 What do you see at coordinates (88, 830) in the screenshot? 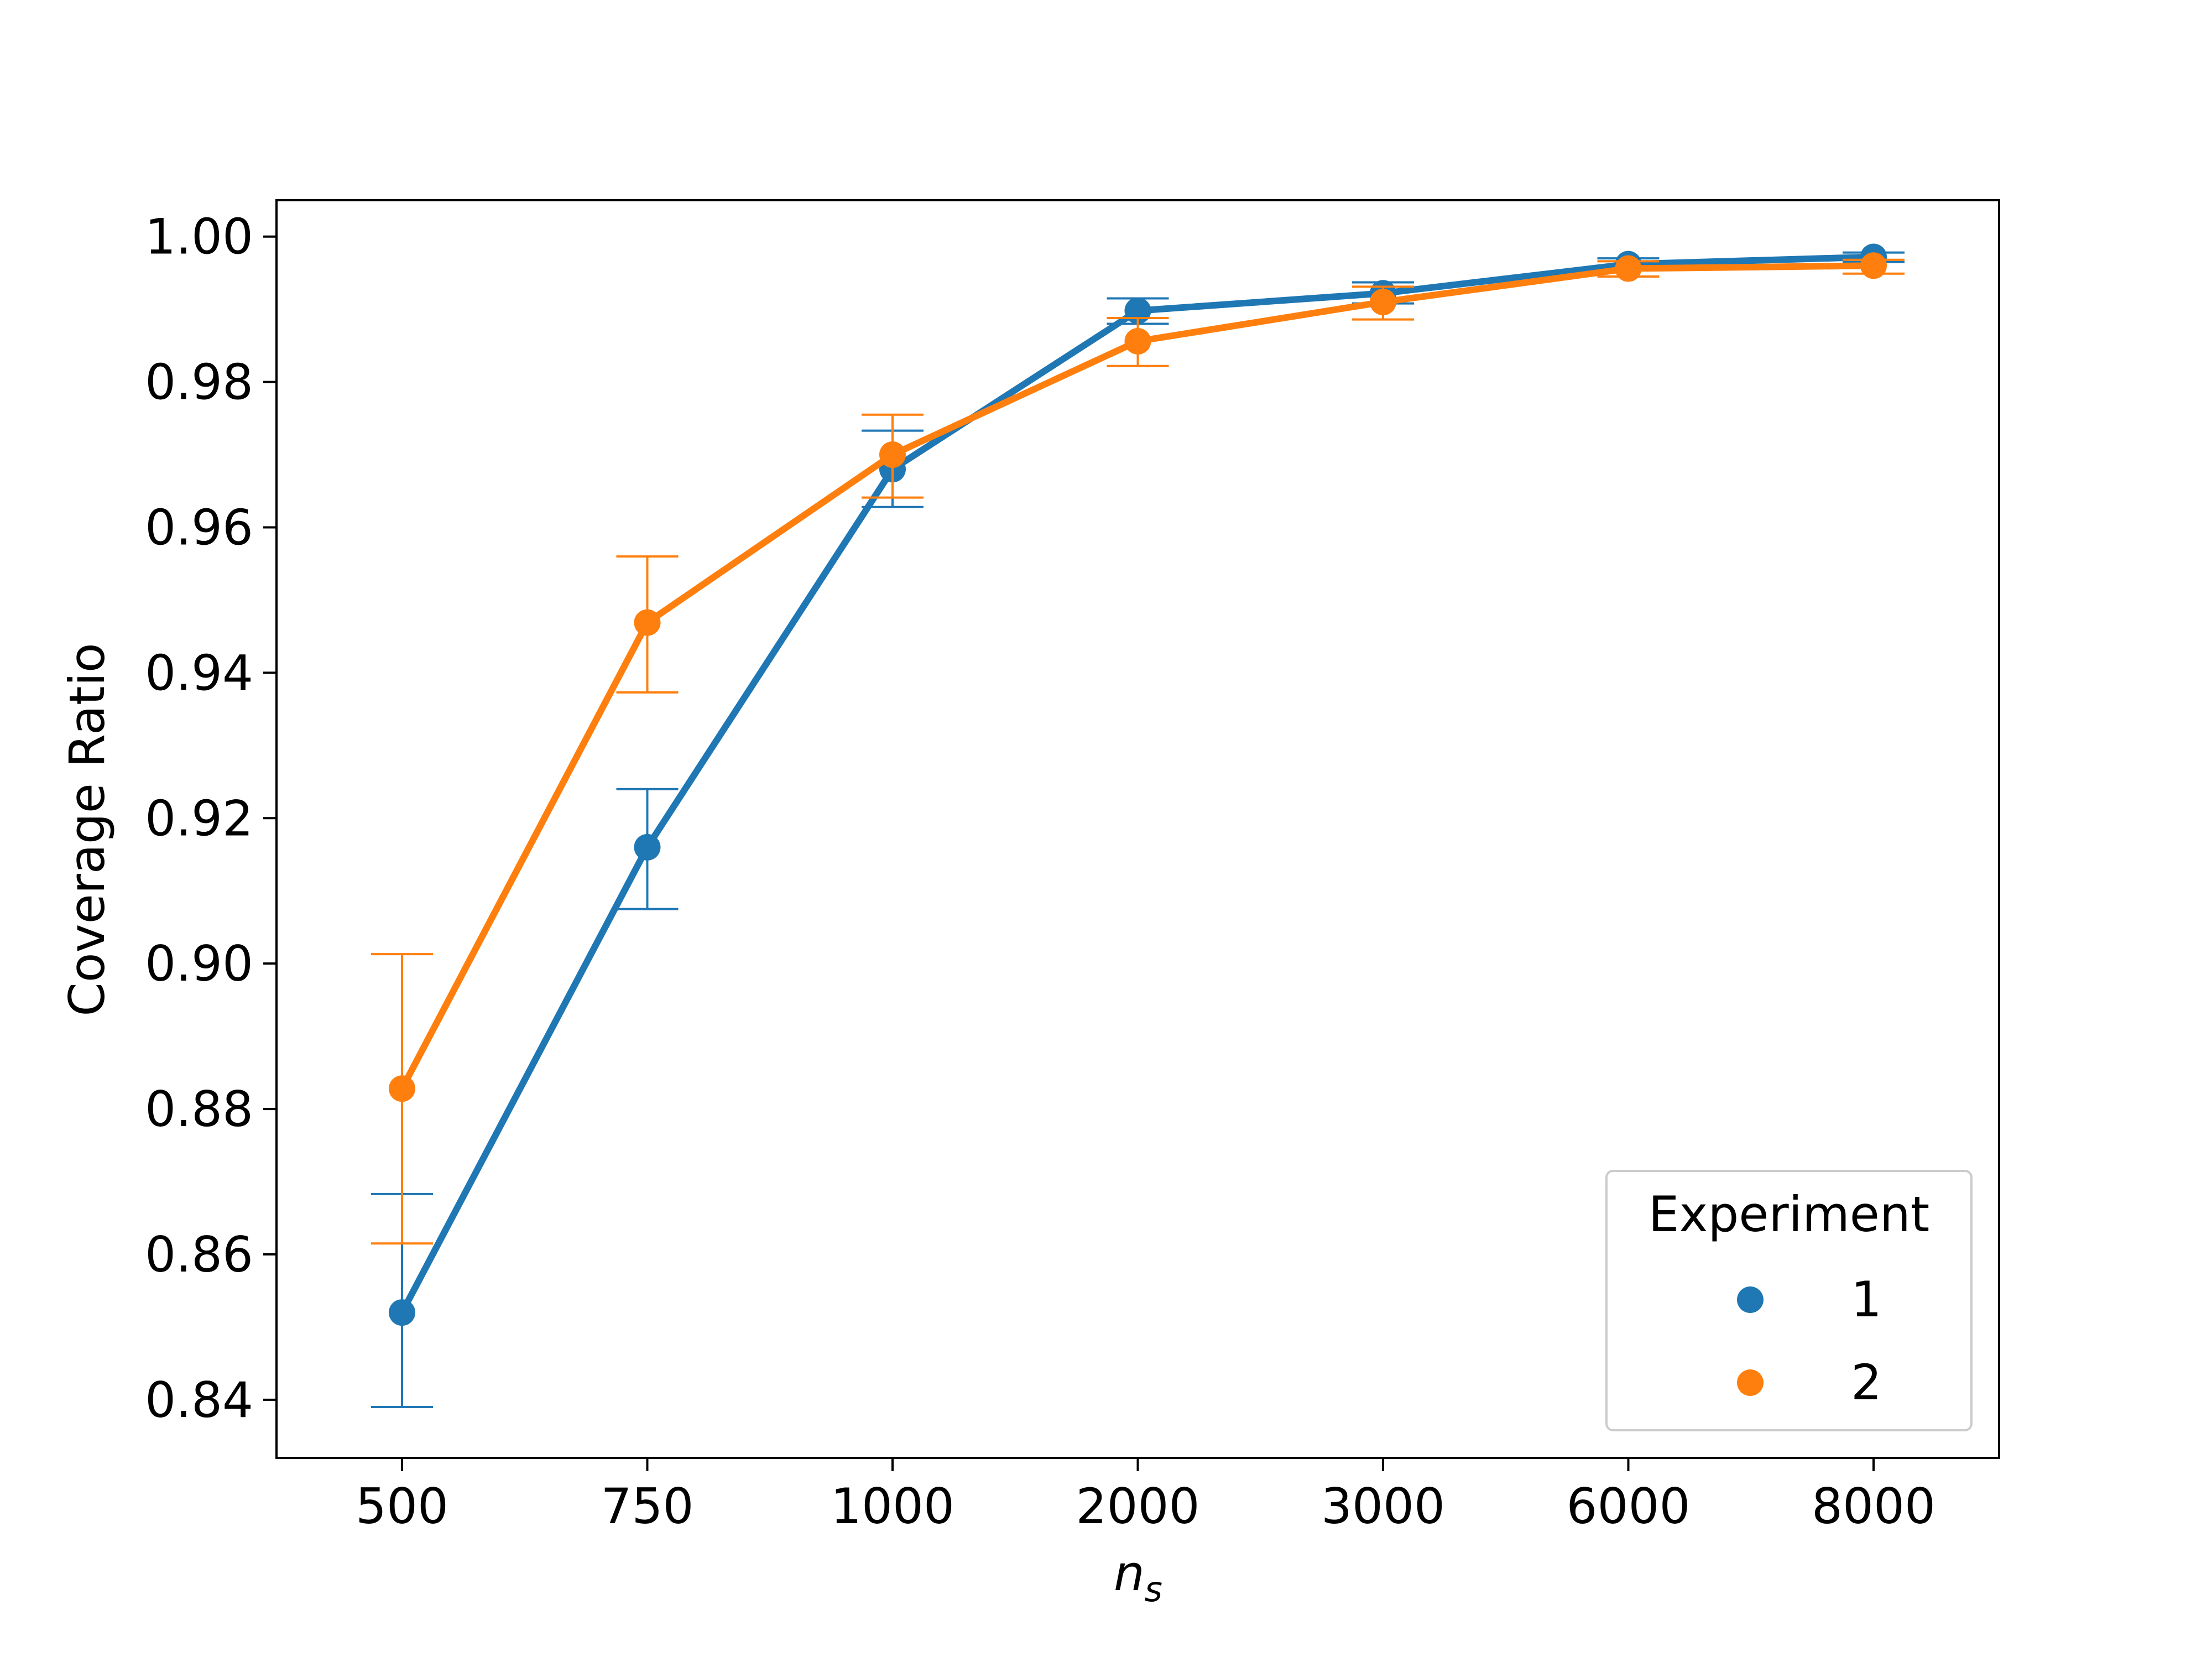
I see `y-axis-label: Coverage Ratio` at bounding box center [88, 830].